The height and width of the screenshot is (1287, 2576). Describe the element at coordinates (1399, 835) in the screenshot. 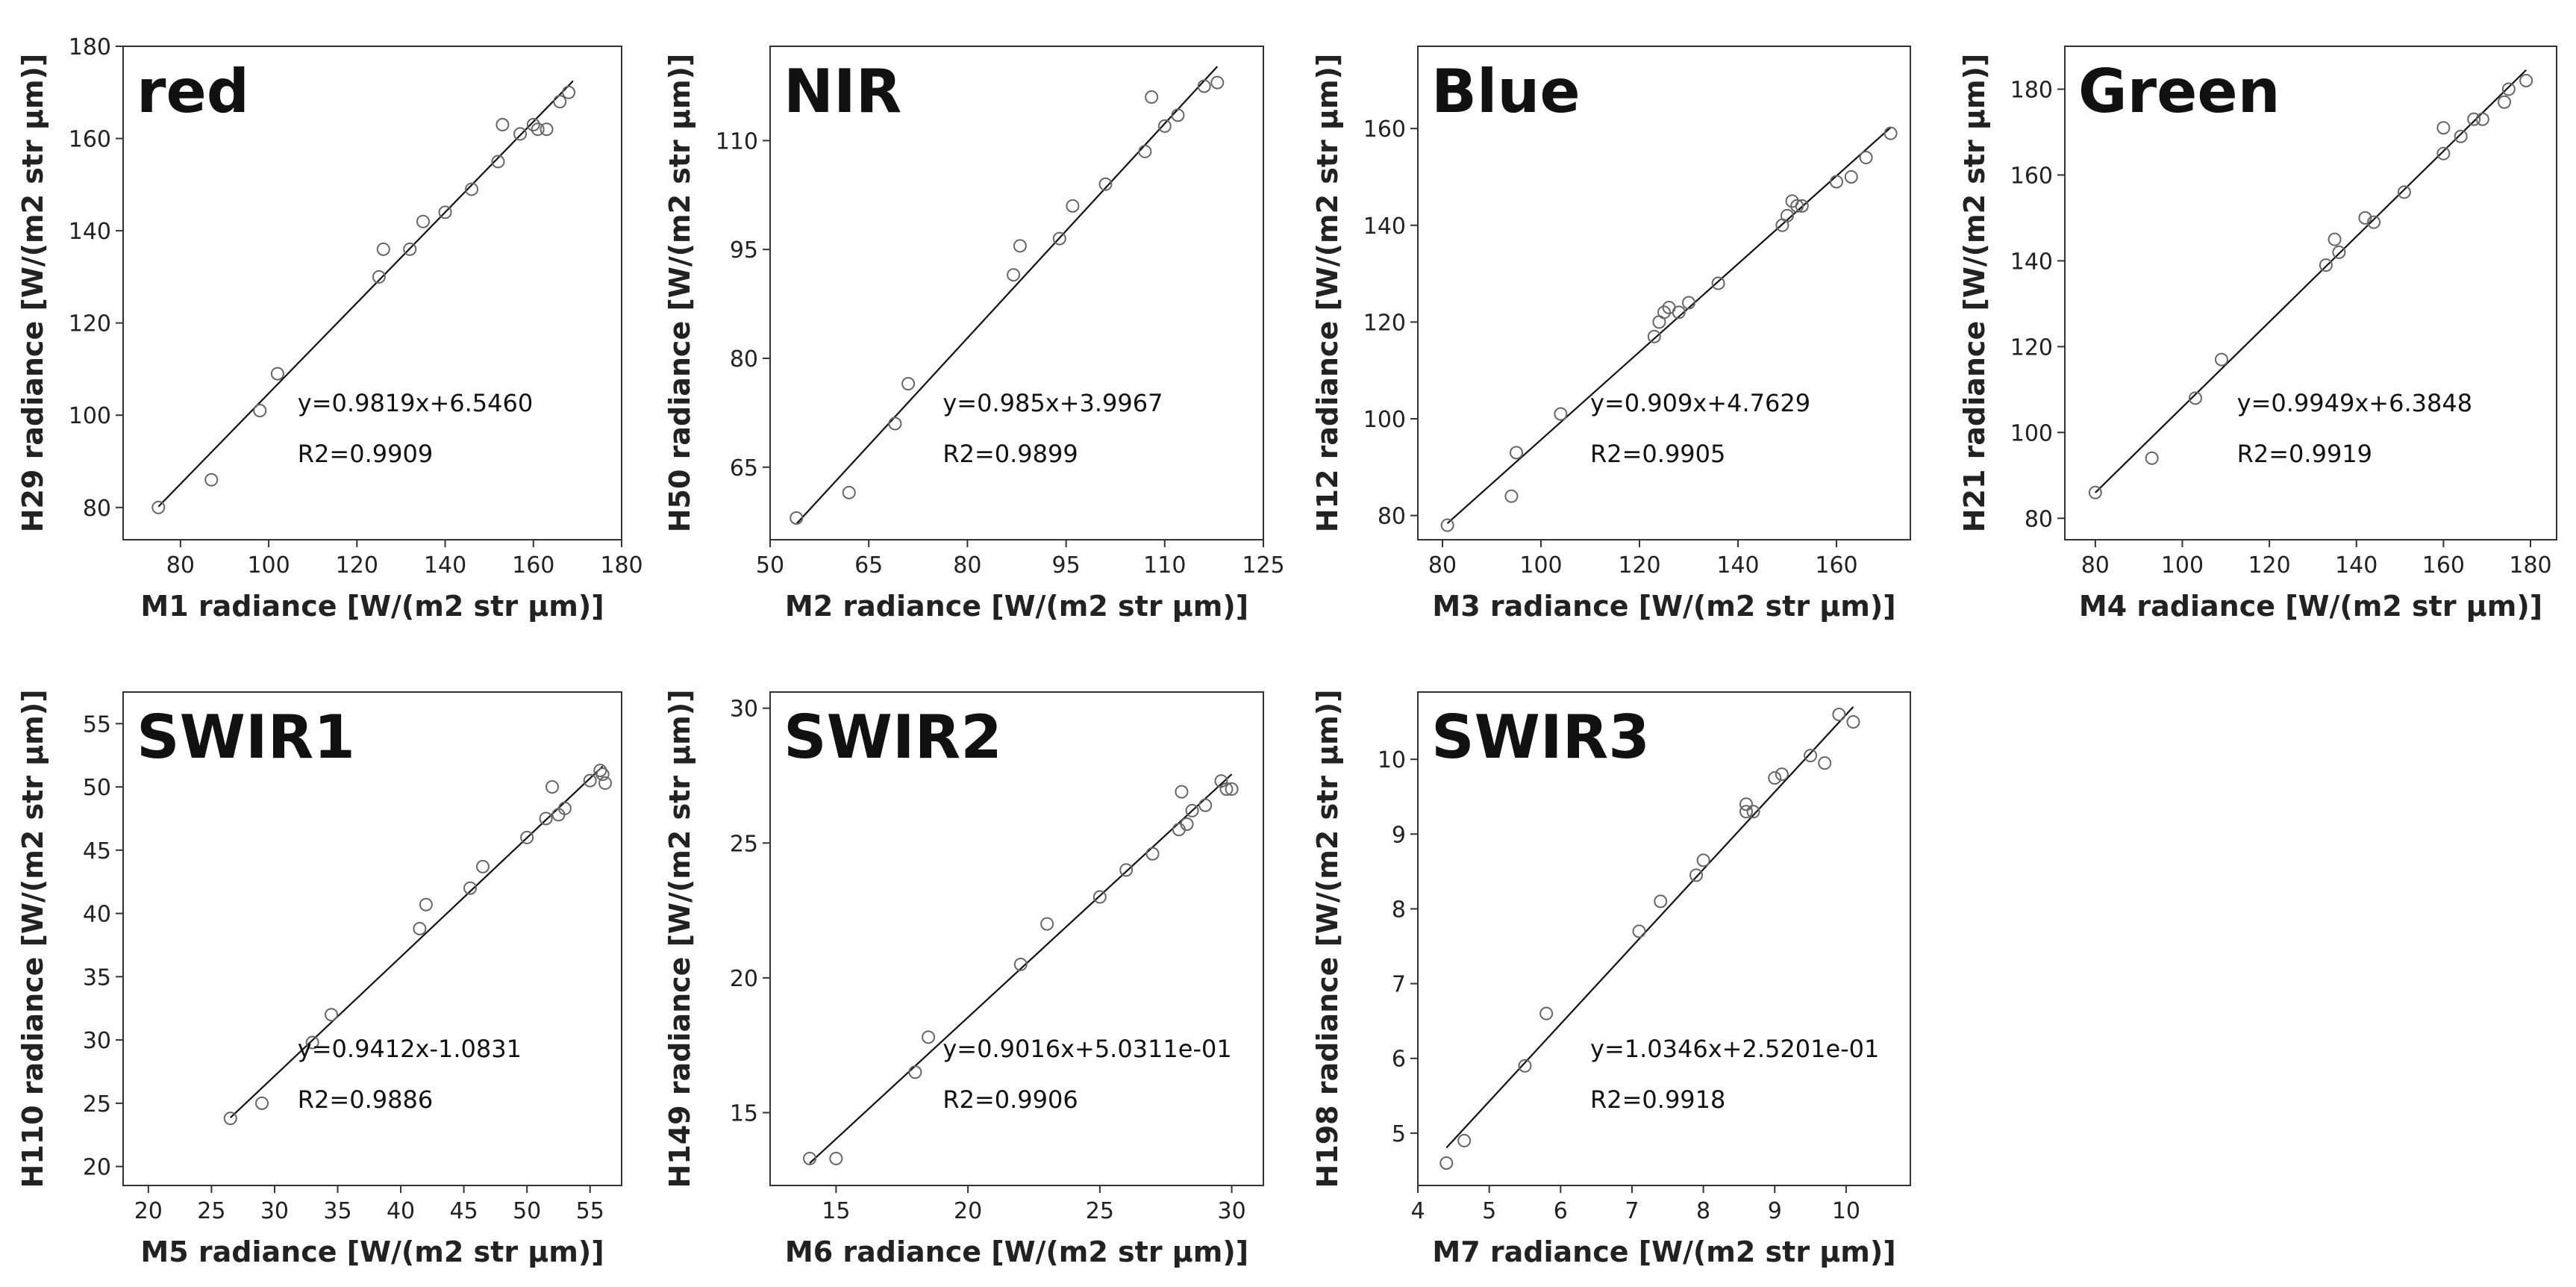

I see `y-tick-label: 9` at that location.